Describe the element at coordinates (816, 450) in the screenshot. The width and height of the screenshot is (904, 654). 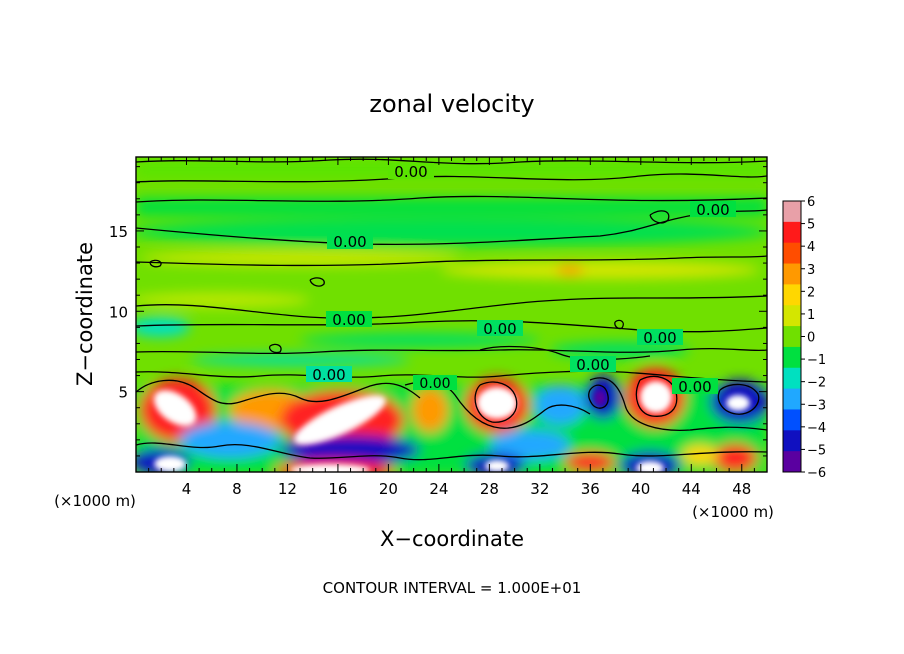
I see `colorbar-tick-label: −5` at that location.